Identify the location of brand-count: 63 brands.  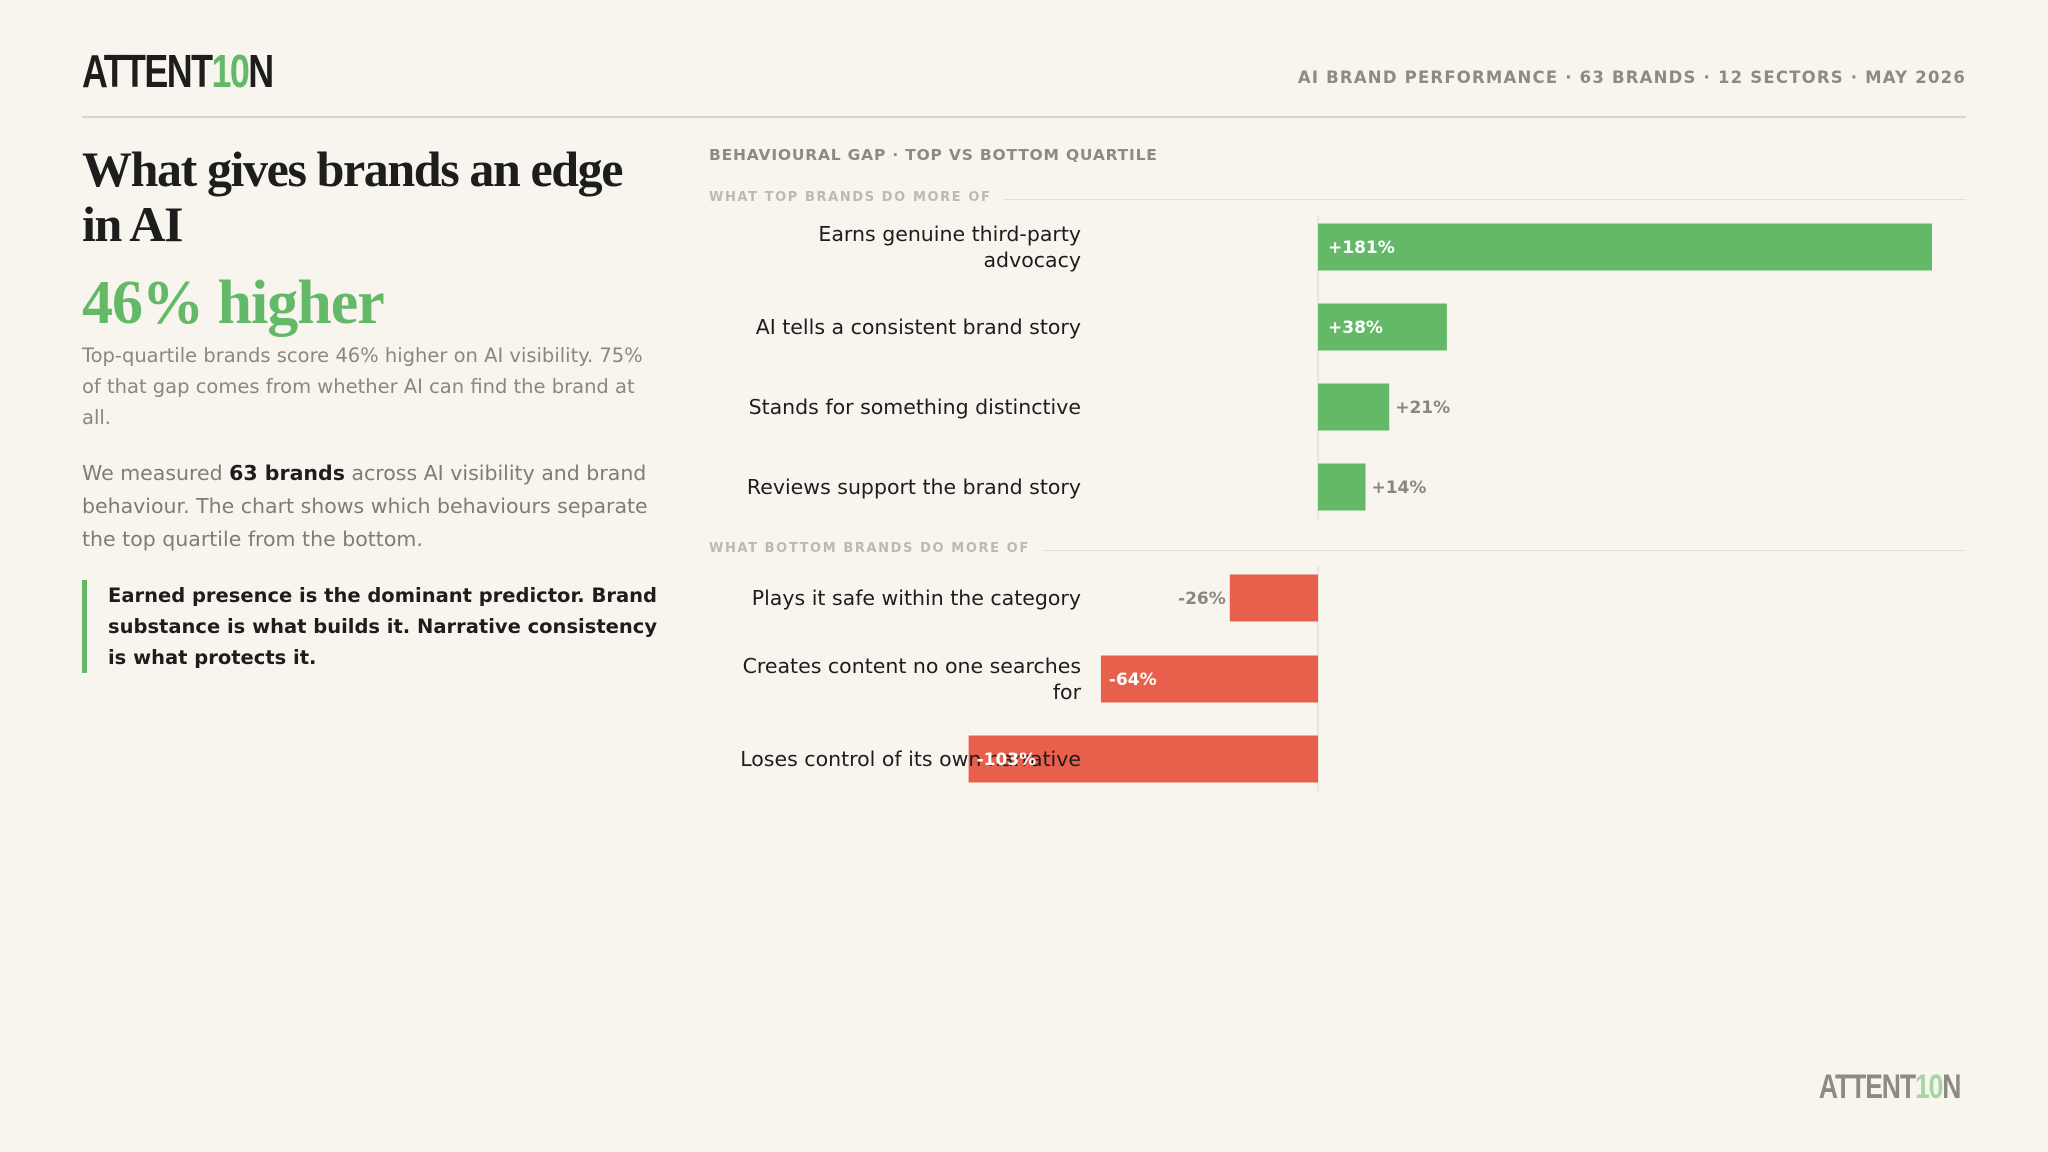
(287, 473).